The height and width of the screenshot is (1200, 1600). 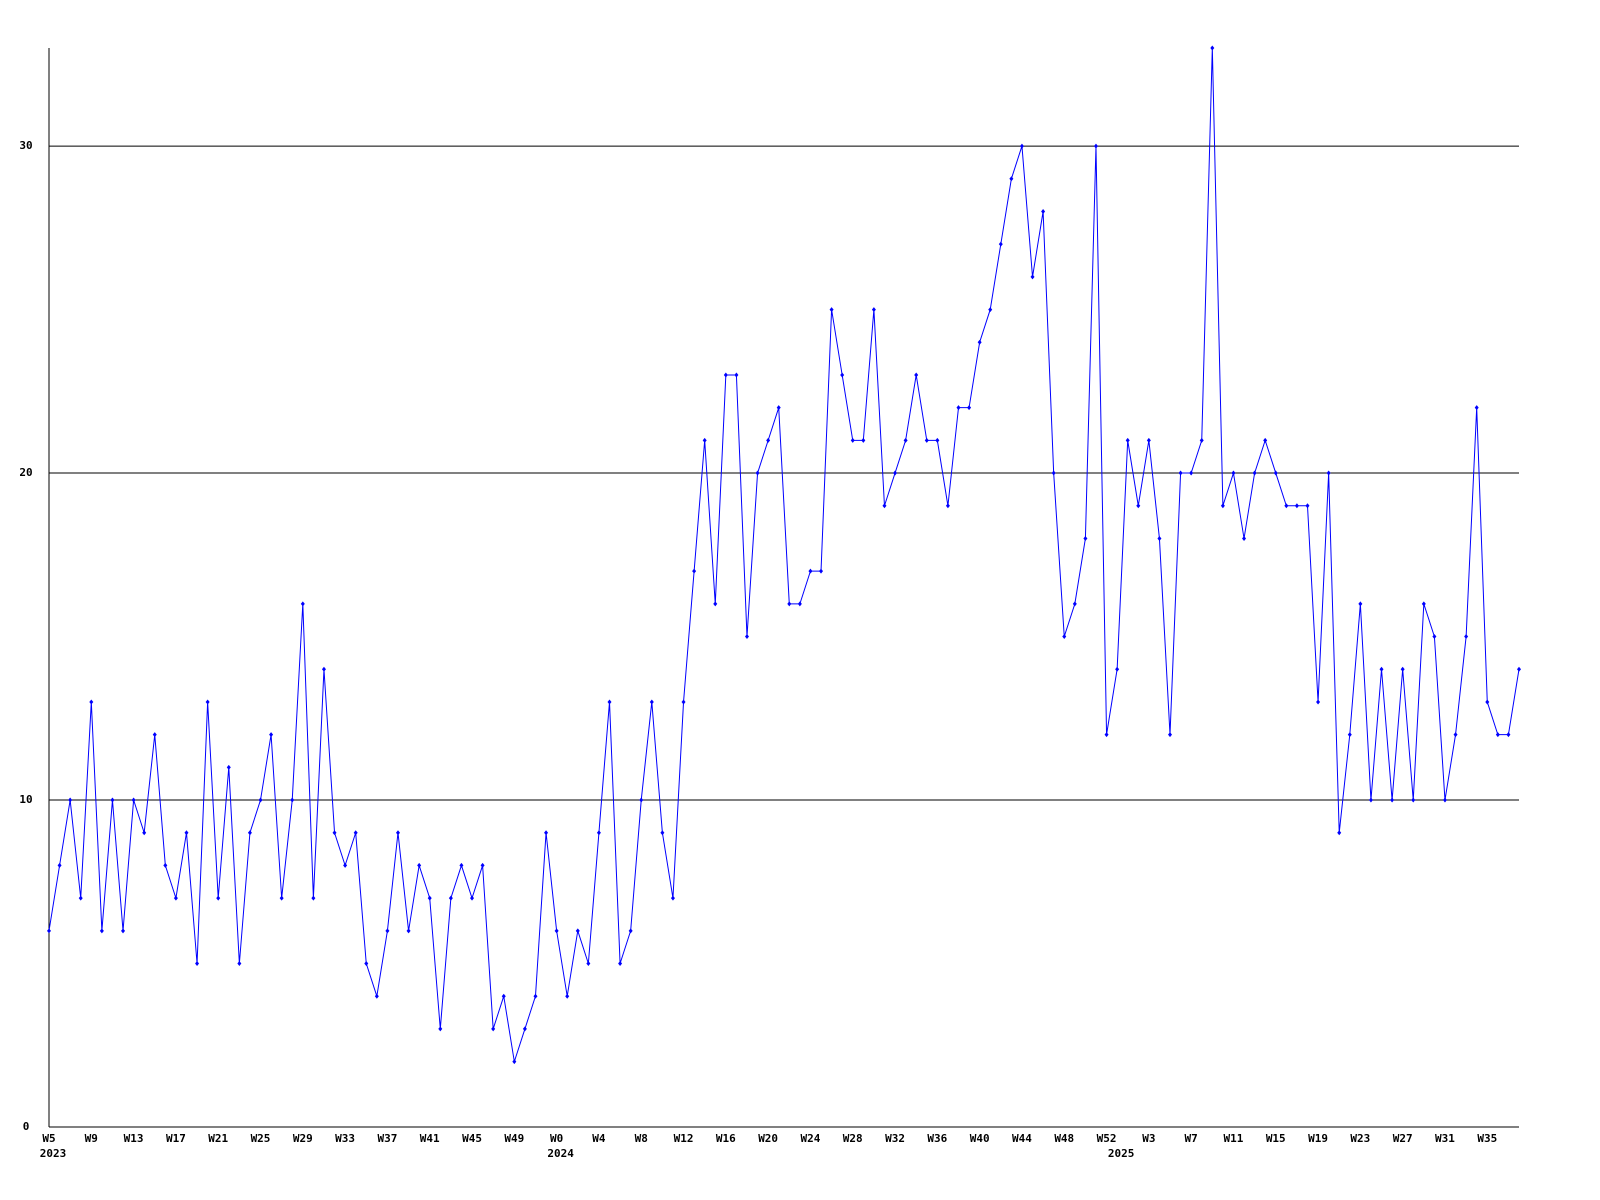 What do you see at coordinates (25, 799) in the screenshot?
I see `y-tick-label: 10` at bounding box center [25, 799].